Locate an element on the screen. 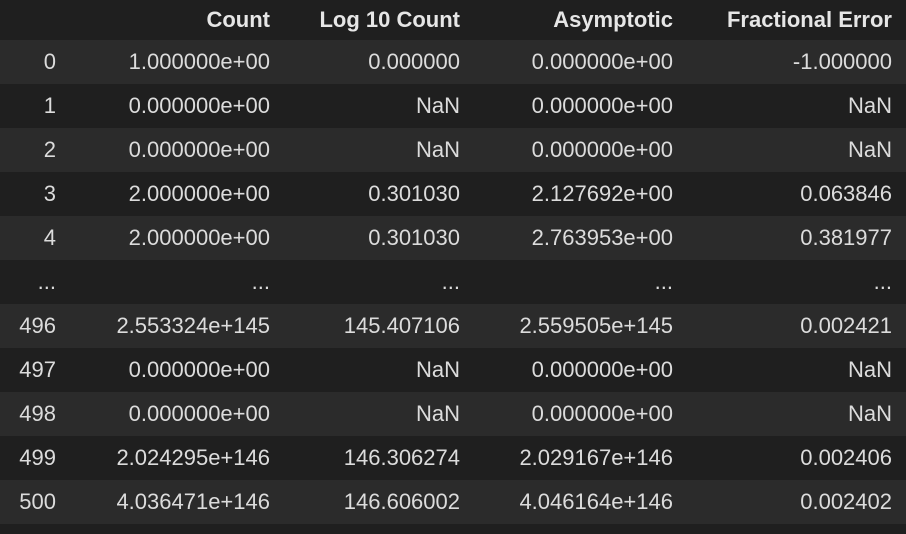  row-index: 498 is located at coordinates (37, 413).